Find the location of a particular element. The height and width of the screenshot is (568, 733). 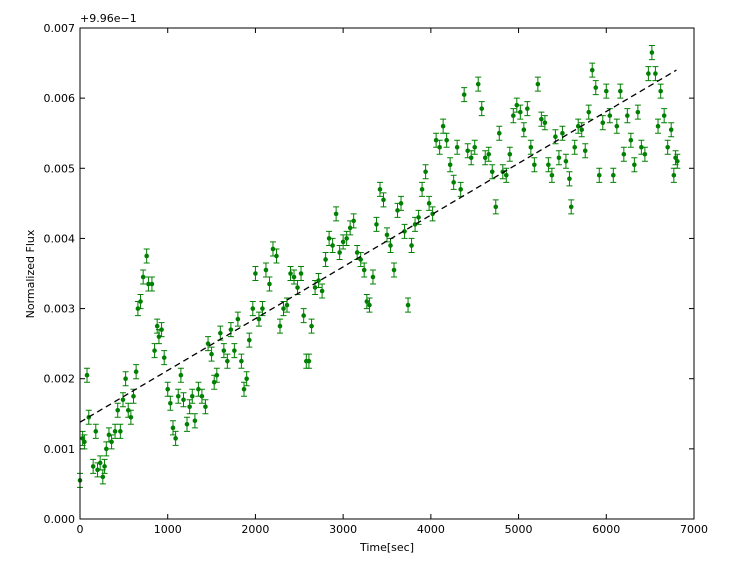

x-tick-label: 4000 is located at coordinates (431, 529).